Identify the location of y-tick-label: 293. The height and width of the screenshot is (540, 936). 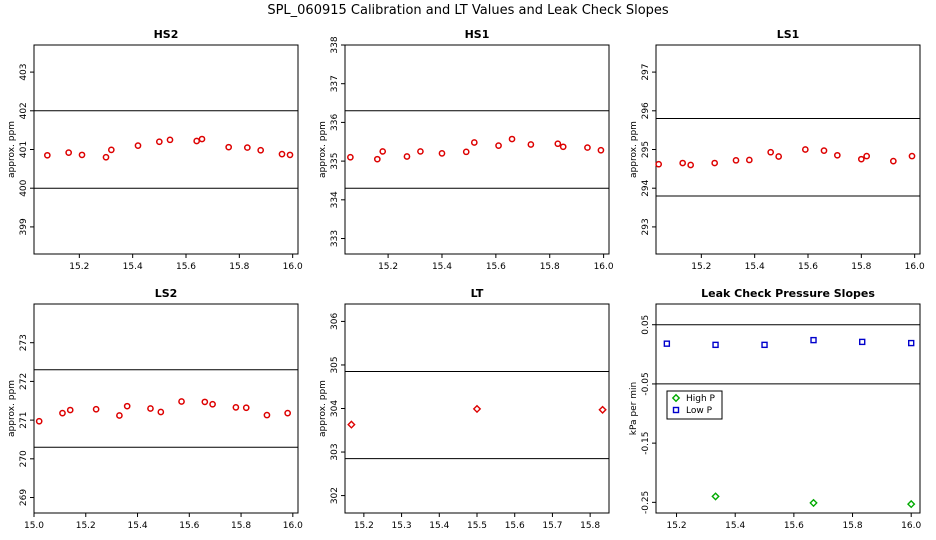
(646, 226).